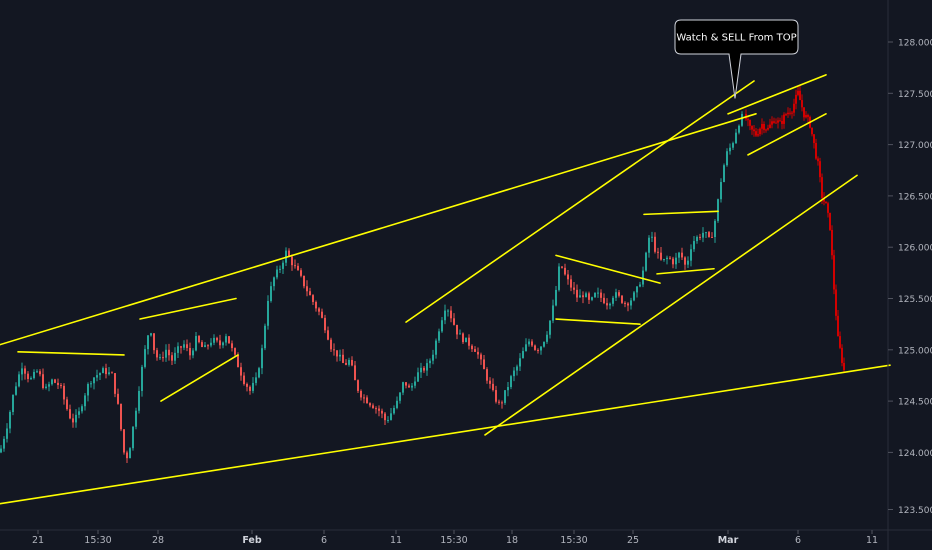 This screenshot has height=550, width=932. I want to click on x-axis: 21 15:30 28 Feb 6 11 15:30 18 15:30 25 Mar 6 11, so click(455, 538).